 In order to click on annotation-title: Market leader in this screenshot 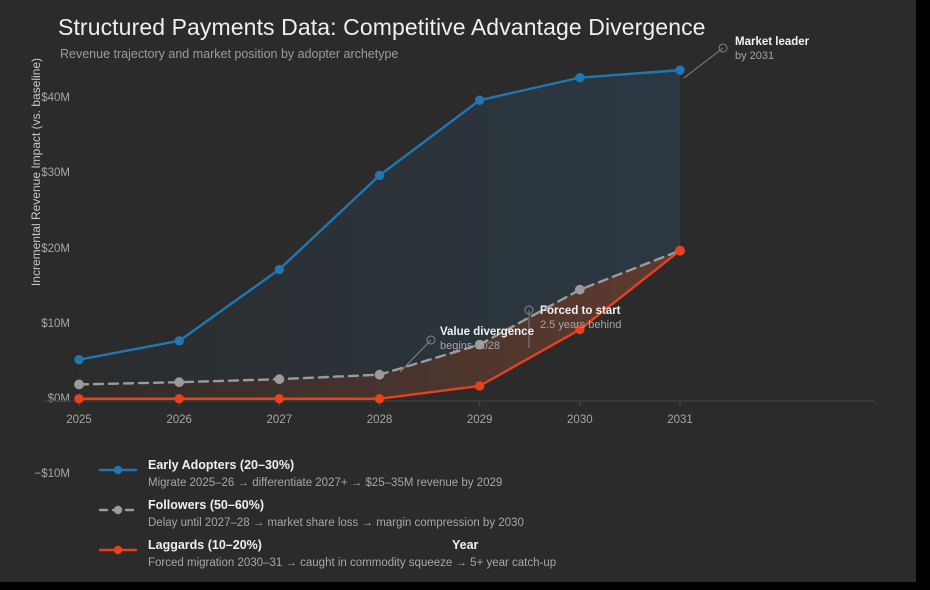, I will do `click(772, 42)`.